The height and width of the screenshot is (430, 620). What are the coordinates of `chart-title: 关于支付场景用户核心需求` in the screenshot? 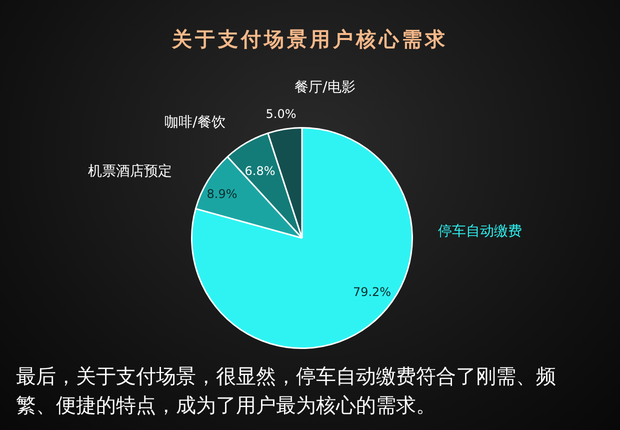 It's located at (309, 39).